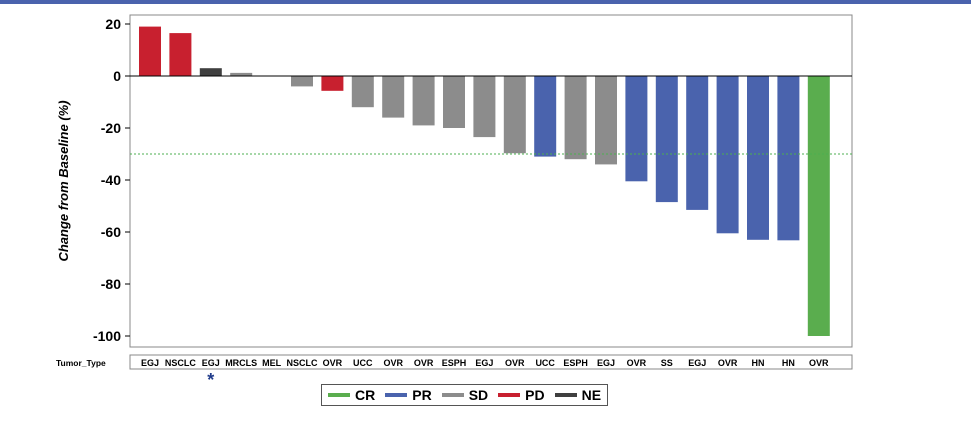 This screenshot has height=425, width=971. Describe the element at coordinates (111, 284) in the screenshot. I see `y-tick-label: -80` at that location.